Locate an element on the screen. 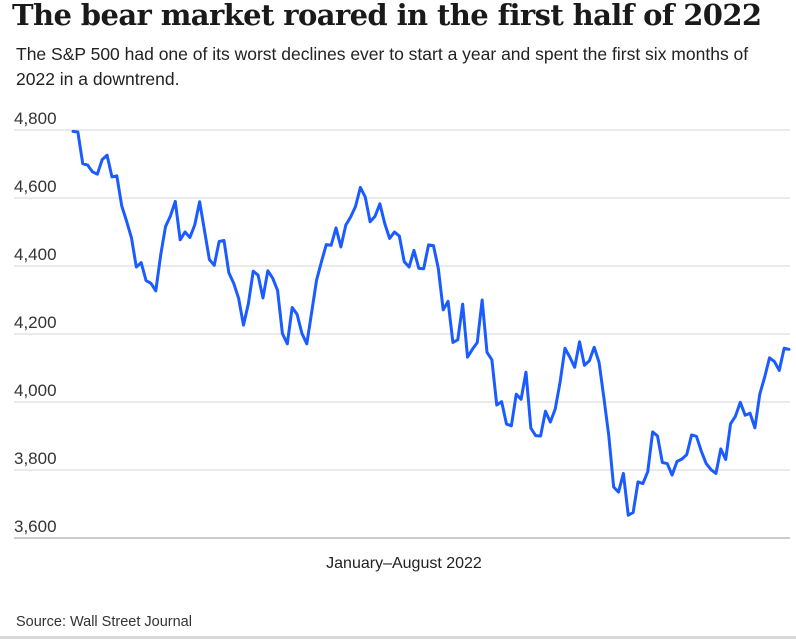 This screenshot has width=796, height=639. y-tick-label: 3,600 is located at coordinates (35, 526).